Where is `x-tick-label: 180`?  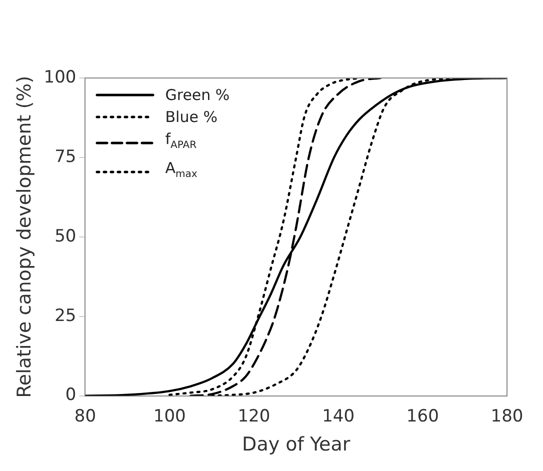
x-tick-label: 180 is located at coordinates (507, 416).